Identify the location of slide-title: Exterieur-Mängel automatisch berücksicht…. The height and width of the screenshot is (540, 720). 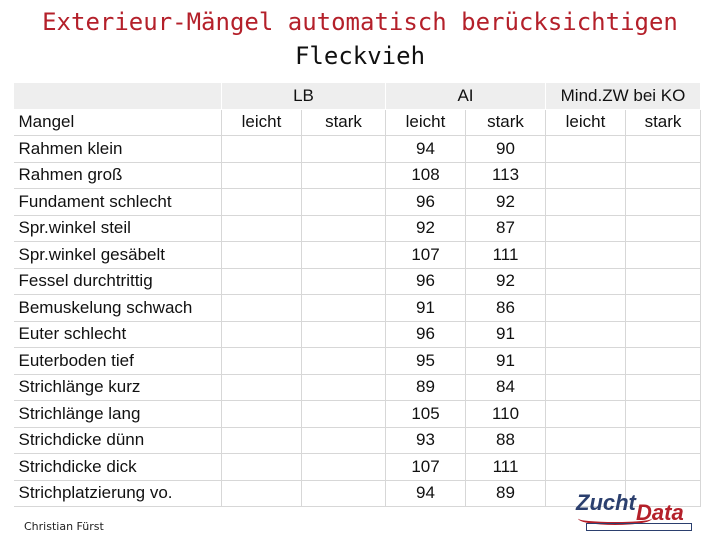
(360, 22).